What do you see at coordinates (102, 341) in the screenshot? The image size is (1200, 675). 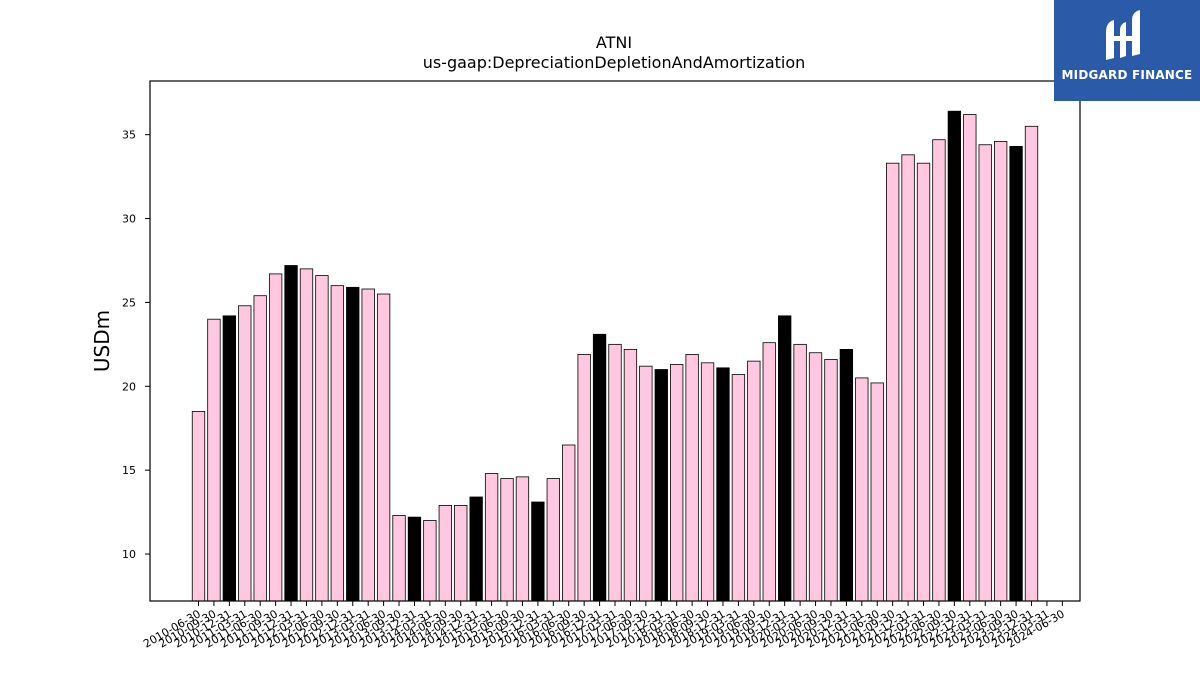 I see `y-axis-label: USDm` at bounding box center [102, 341].